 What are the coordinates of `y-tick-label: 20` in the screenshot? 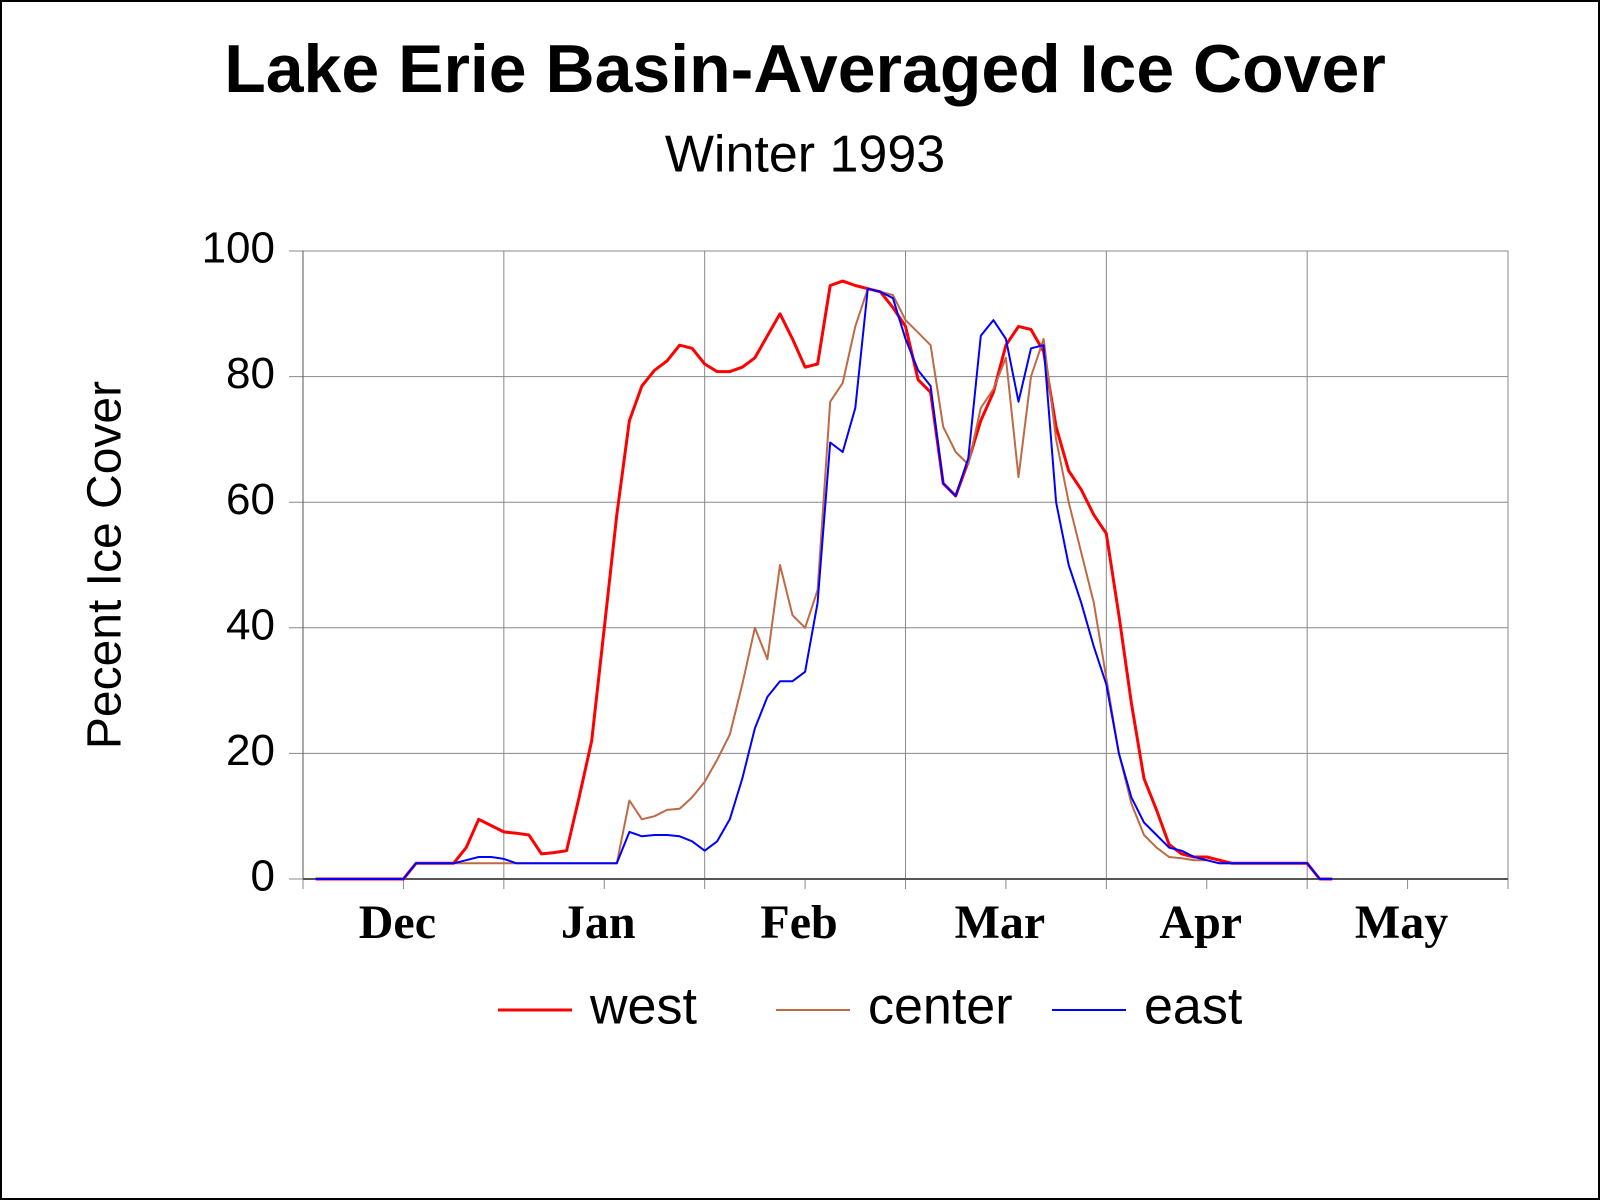 It's located at (250, 750).